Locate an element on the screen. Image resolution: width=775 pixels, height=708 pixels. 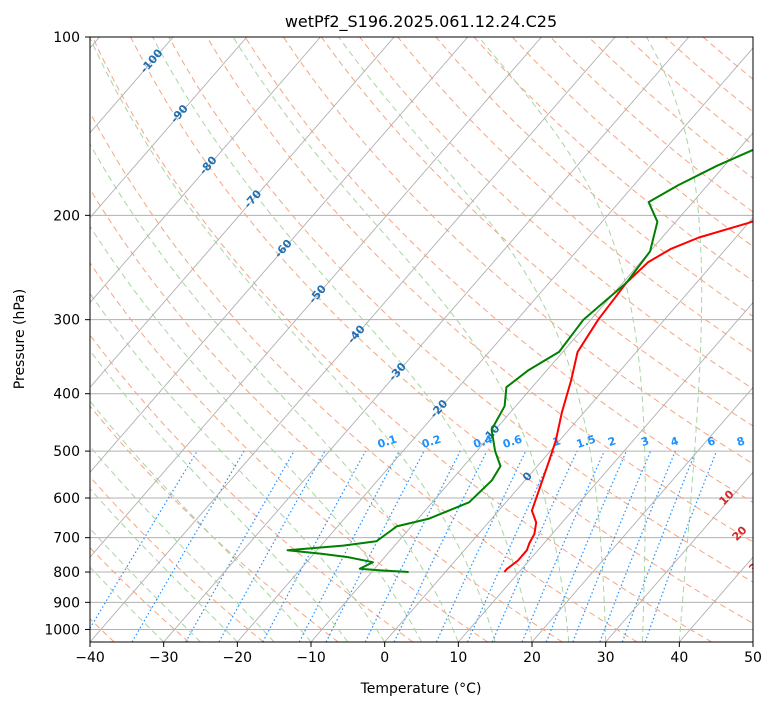
y-axis-label: Pressure (hPa) is located at coordinates (20, 339).